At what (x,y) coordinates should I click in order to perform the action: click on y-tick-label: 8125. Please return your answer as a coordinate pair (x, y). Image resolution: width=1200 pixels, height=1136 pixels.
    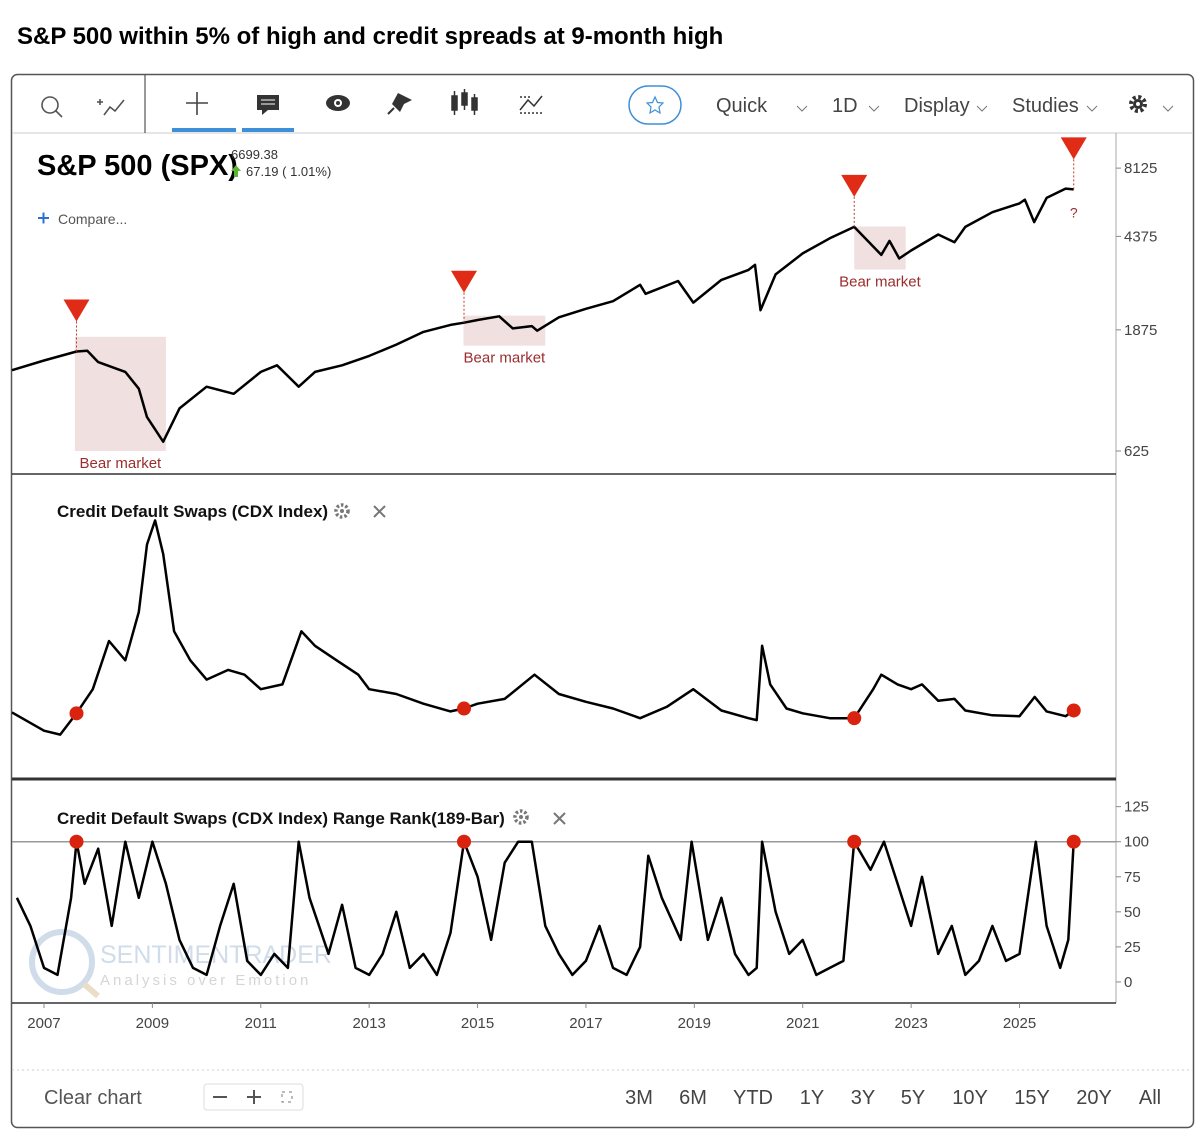
    Looking at the image, I should click on (1140, 168).